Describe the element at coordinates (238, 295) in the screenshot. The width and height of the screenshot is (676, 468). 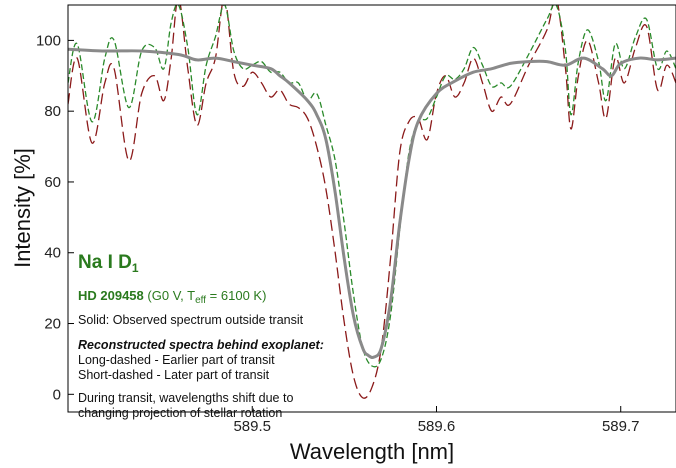
I see `star-desc-post: = 6100 K)` at that location.